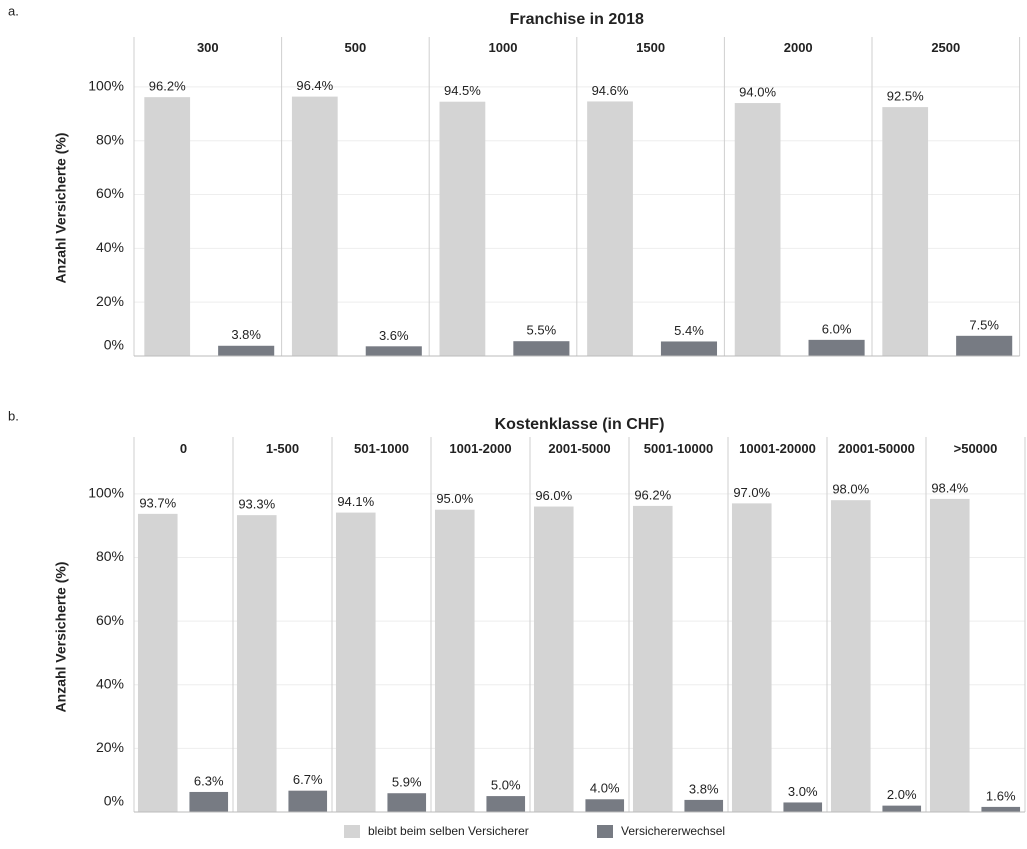 This screenshot has width=1027, height=849. I want to click on value-label: 94.6%, so click(610, 90).